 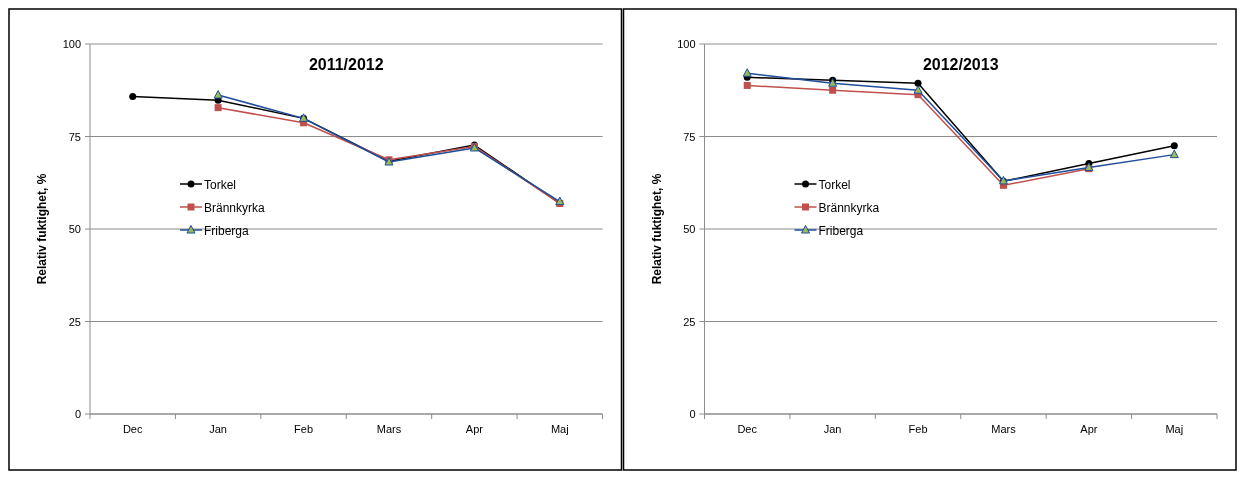 What do you see at coordinates (346, 64) in the screenshot?
I see `text: 2011/2012` at bounding box center [346, 64].